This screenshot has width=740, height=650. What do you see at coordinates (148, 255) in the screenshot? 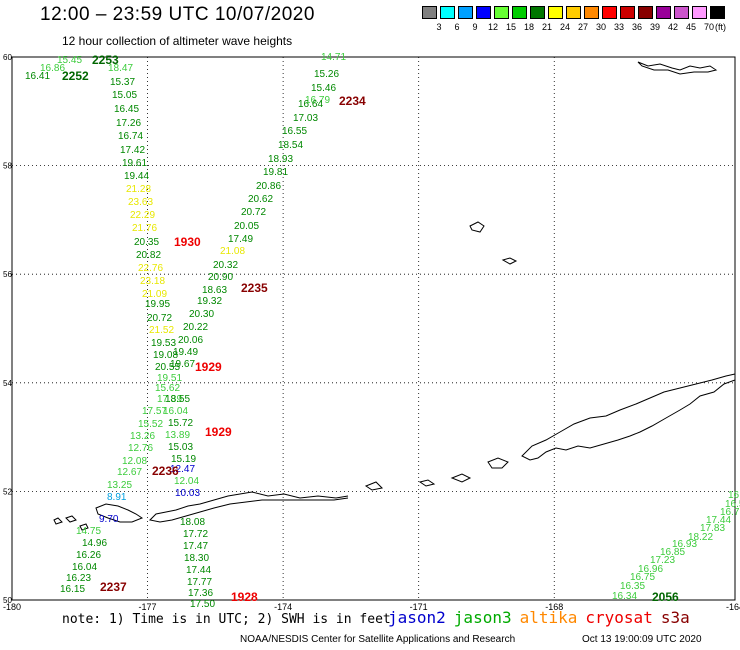
I see `wave-height-label: 20.82` at bounding box center [148, 255].